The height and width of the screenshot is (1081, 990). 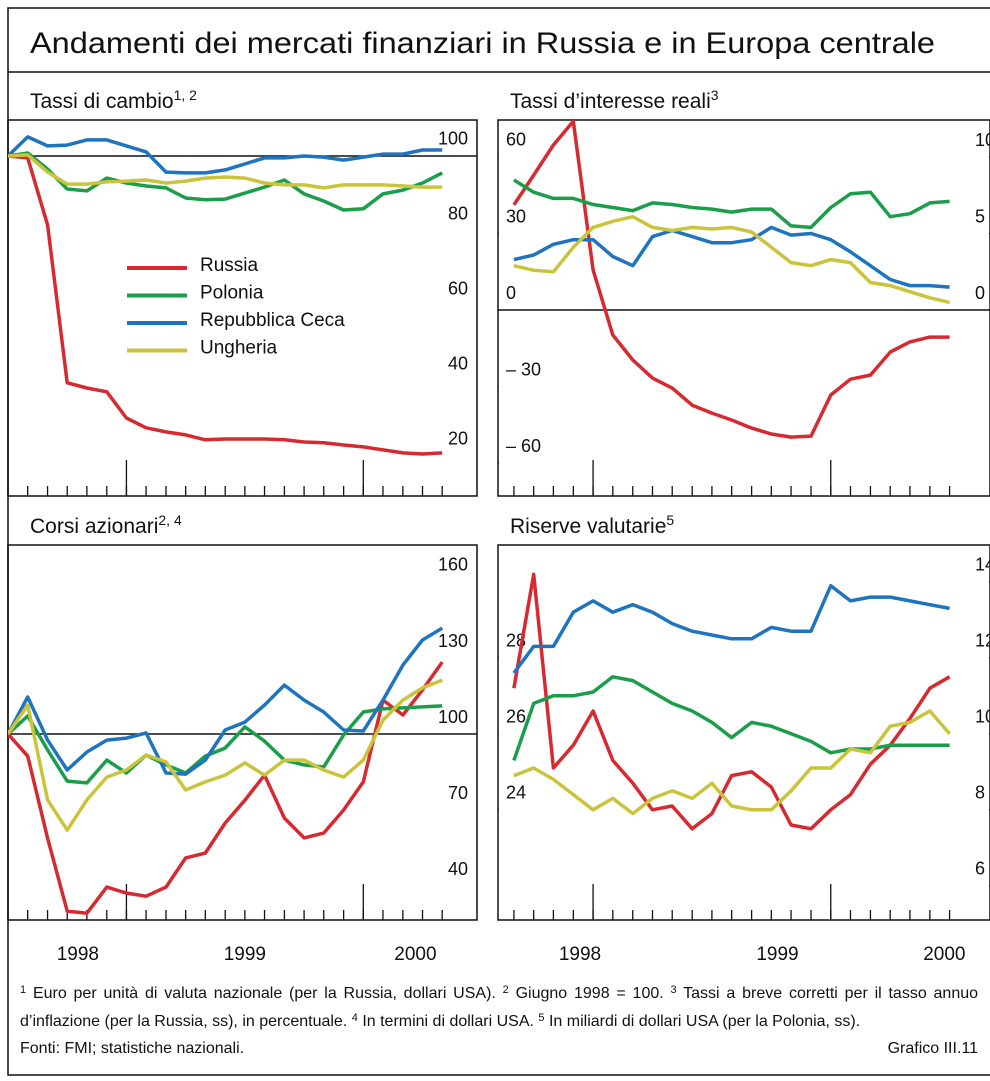 What do you see at coordinates (980, 869) in the screenshot?
I see `y2-tick-label: 6` at bounding box center [980, 869].